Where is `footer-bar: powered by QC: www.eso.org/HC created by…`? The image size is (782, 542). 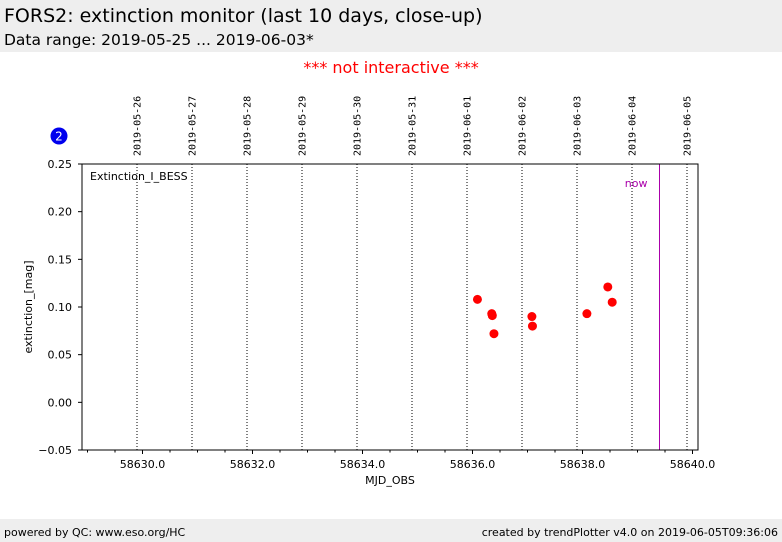
footer-bar: powered by QC: www.eso.org/HC created by… is located at coordinates (391, 530).